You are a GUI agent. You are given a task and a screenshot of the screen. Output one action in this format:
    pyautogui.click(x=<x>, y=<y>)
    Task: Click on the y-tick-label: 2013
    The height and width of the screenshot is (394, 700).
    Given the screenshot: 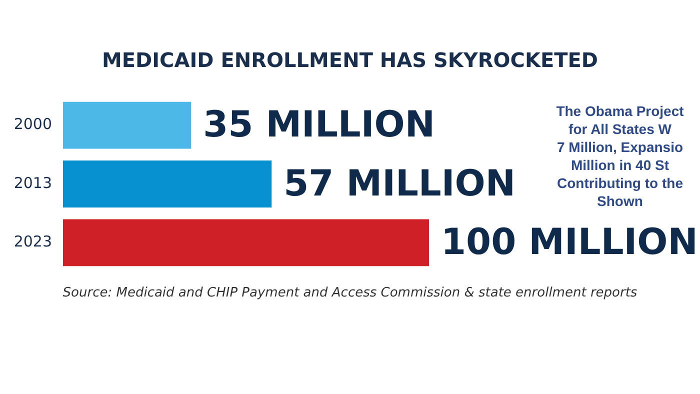 What is the action you would take?
    pyautogui.click(x=33, y=183)
    